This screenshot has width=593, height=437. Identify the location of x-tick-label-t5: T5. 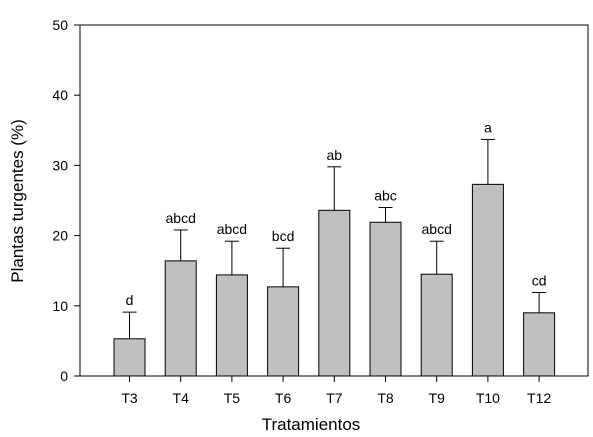
(232, 398).